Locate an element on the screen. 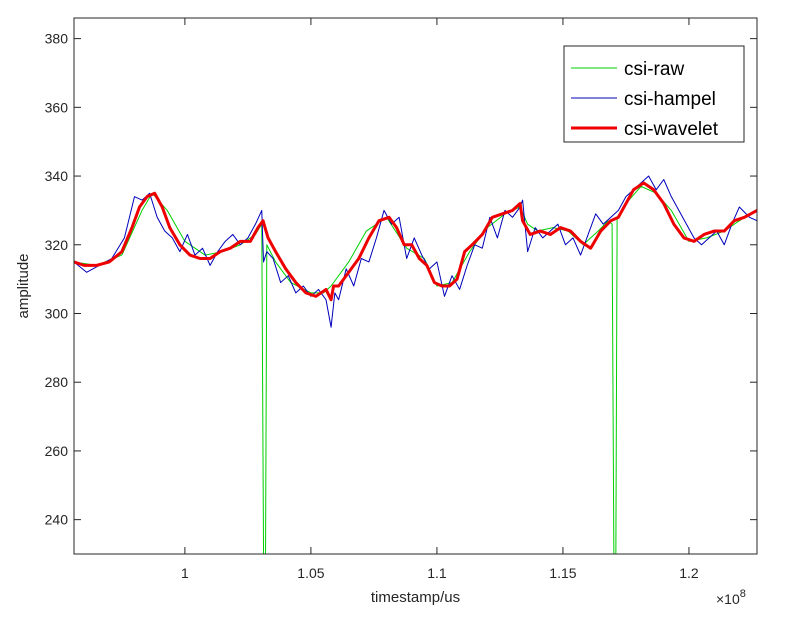  y-axis-label: amplitude is located at coordinates (23, 285).